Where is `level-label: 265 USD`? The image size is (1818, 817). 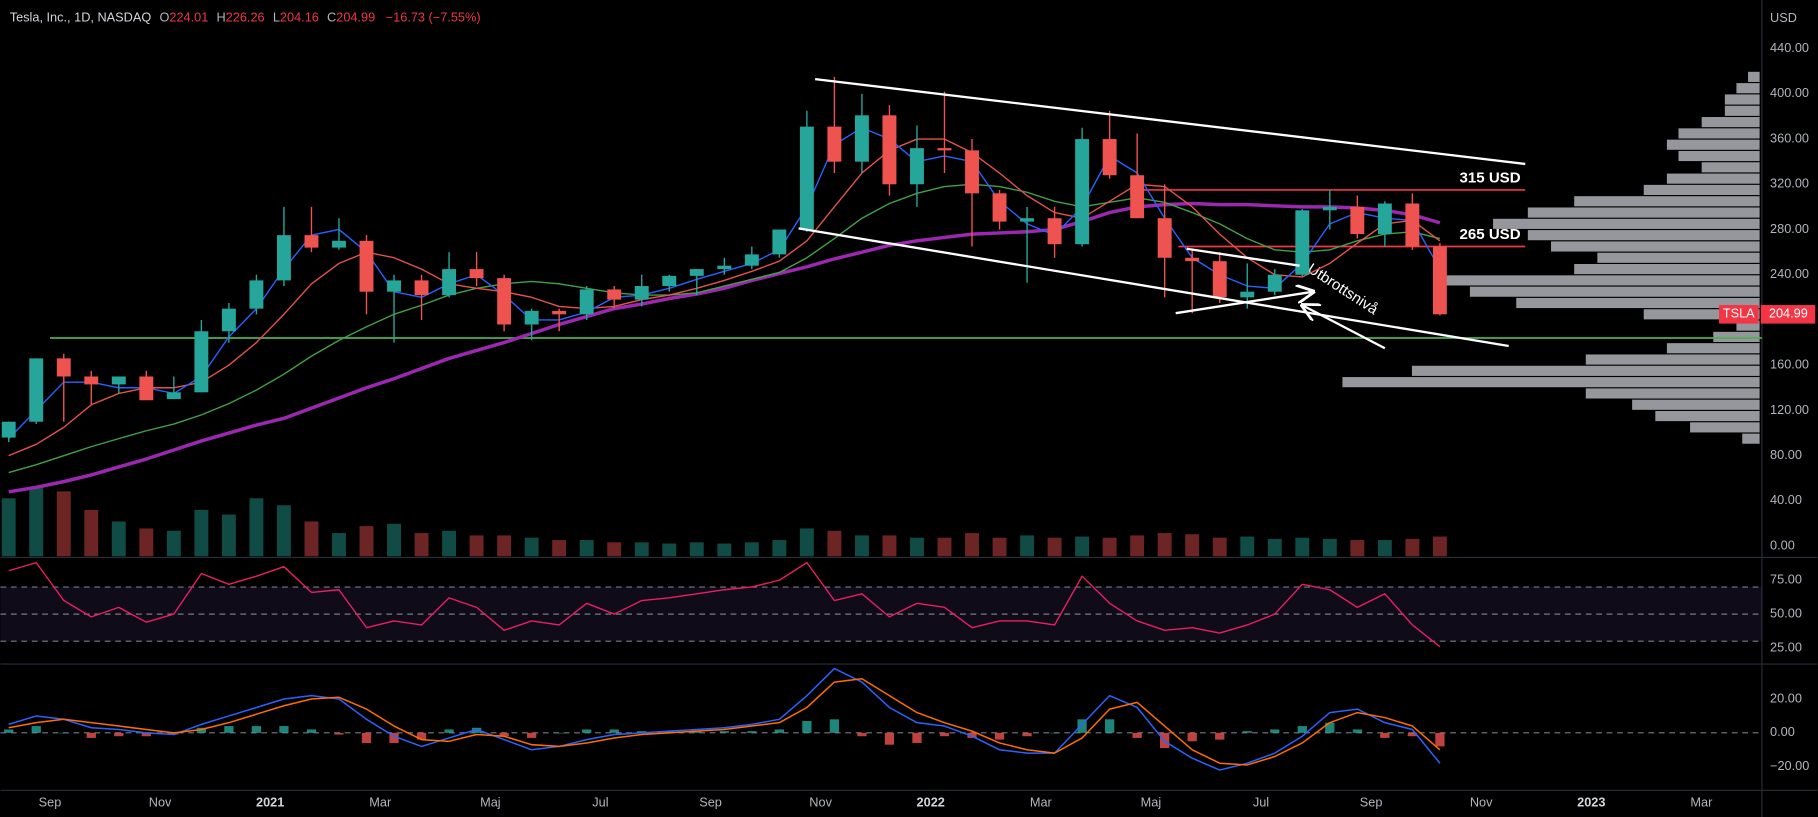
level-label: 265 USD is located at coordinates (1490, 234).